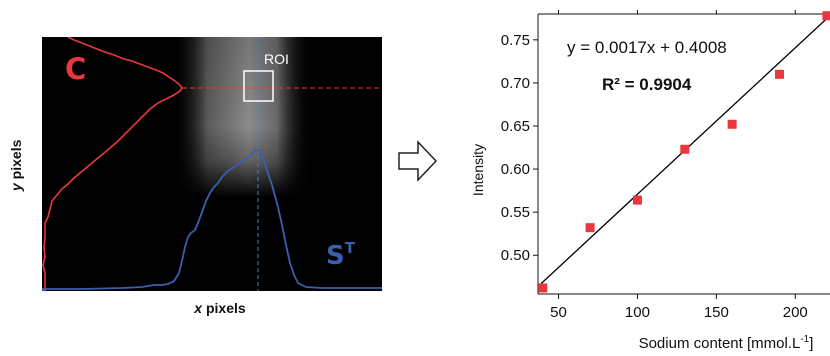 This screenshot has width=830, height=356. I want to click on x-axis-pixels-label: x pixels, so click(220, 308).